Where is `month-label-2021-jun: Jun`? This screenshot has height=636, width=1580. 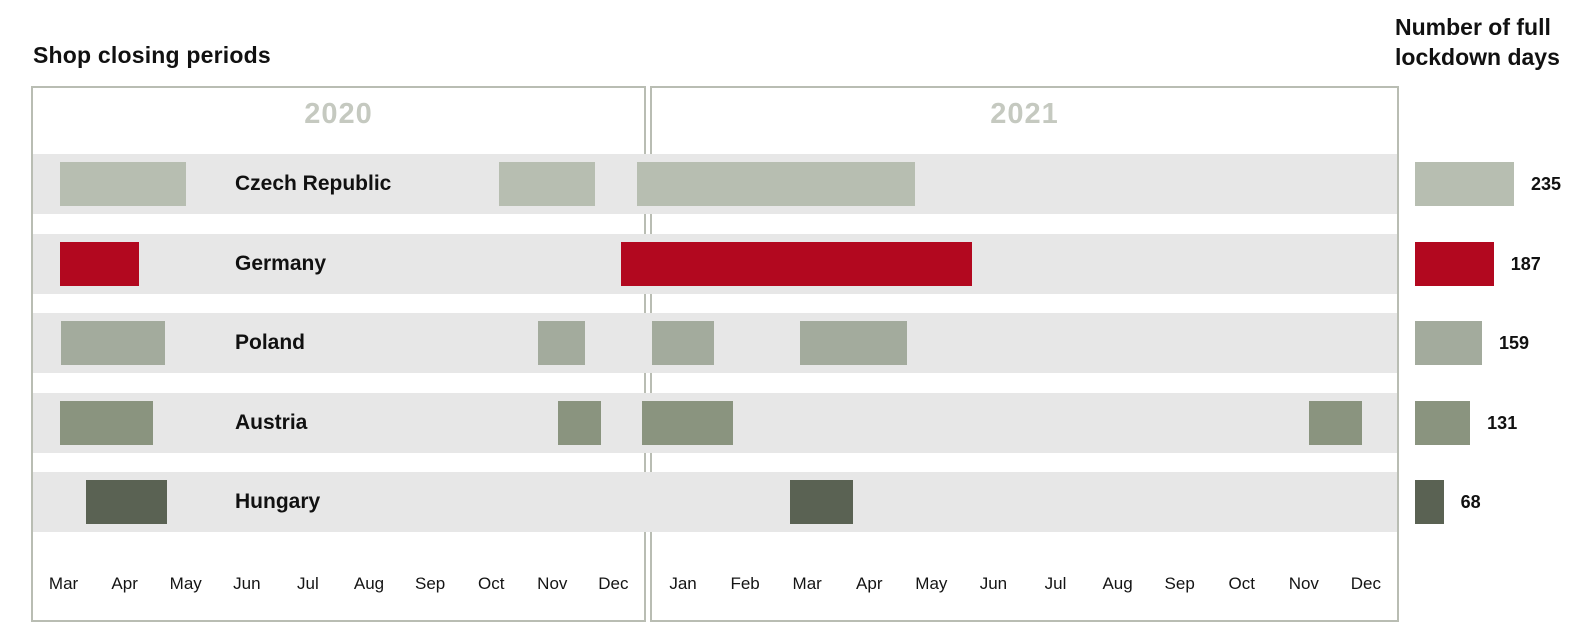
month-label-2021-jun: Jun is located at coordinates (993, 583).